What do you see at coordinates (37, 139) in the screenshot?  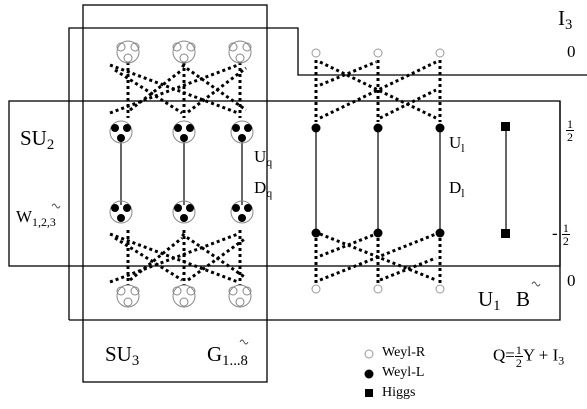 I see `su2-label: SU2` at bounding box center [37, 139].